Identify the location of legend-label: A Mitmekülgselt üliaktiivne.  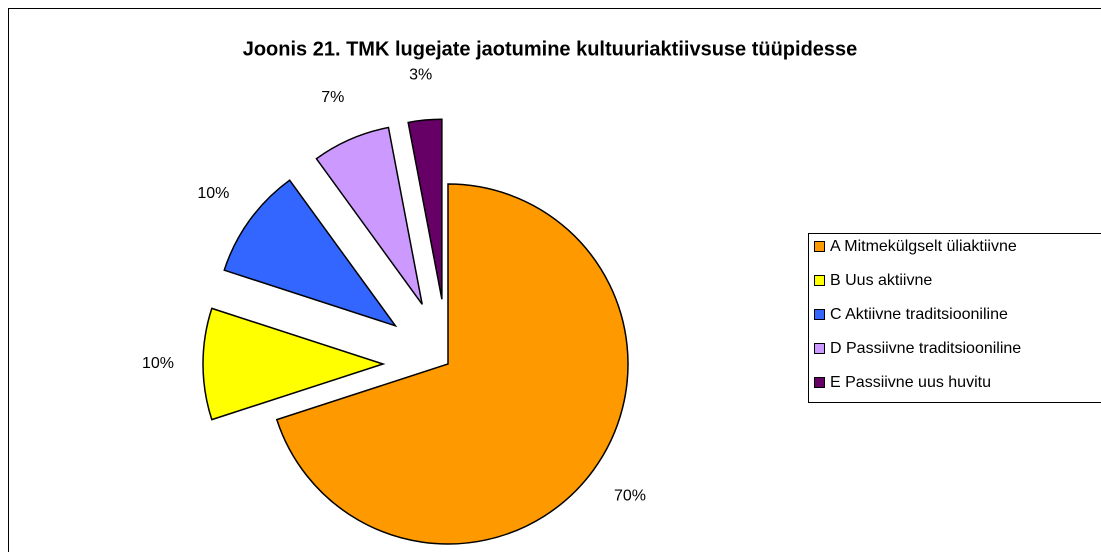
(923, 246).